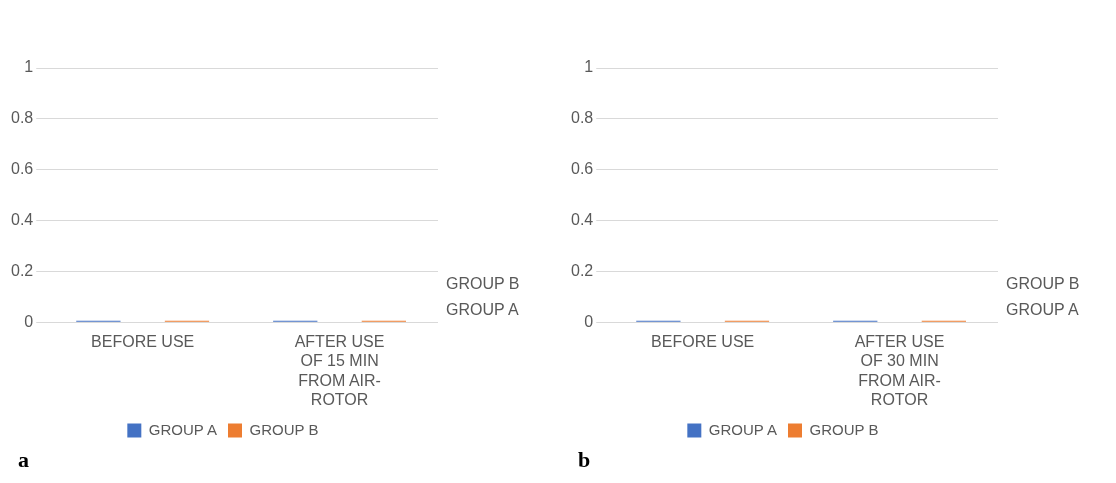 This screenshot has height=483, width=1116. I want to click on text: b, so click(584, 460).